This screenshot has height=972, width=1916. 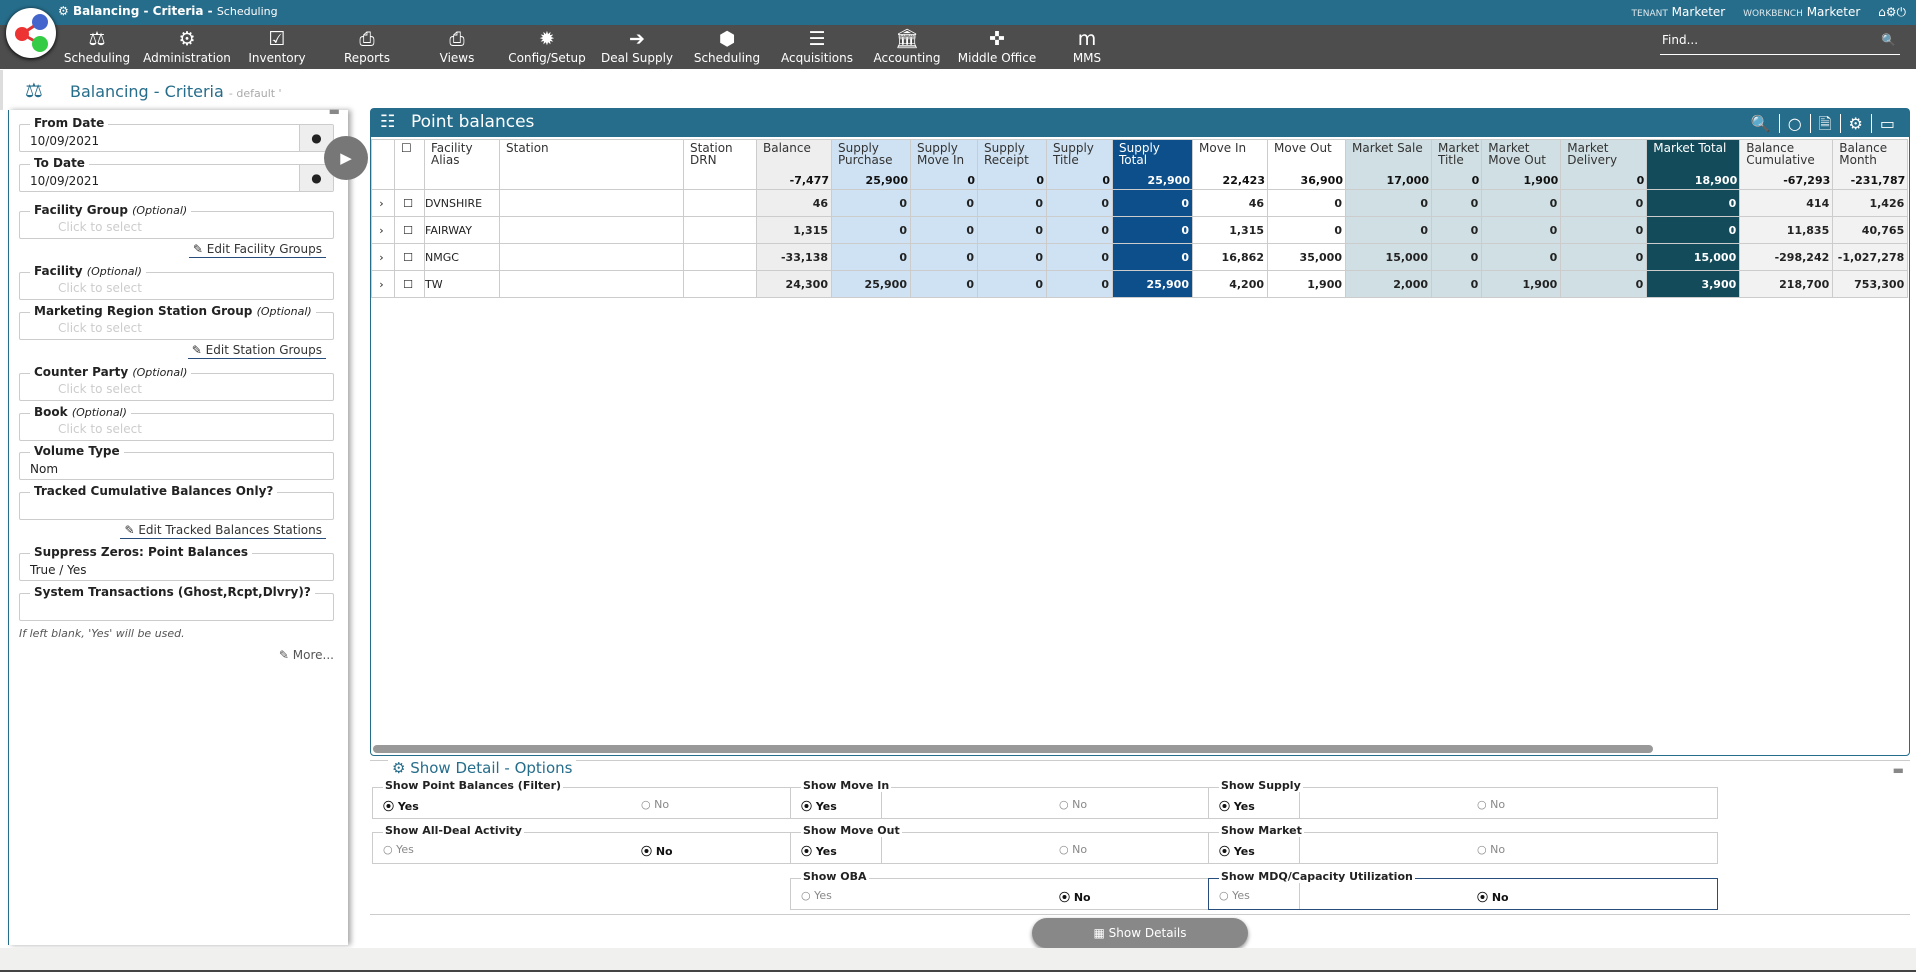 I want to click on counter-party-field: Counter Party (Optional) Click to select, so click(x=176, y=383).